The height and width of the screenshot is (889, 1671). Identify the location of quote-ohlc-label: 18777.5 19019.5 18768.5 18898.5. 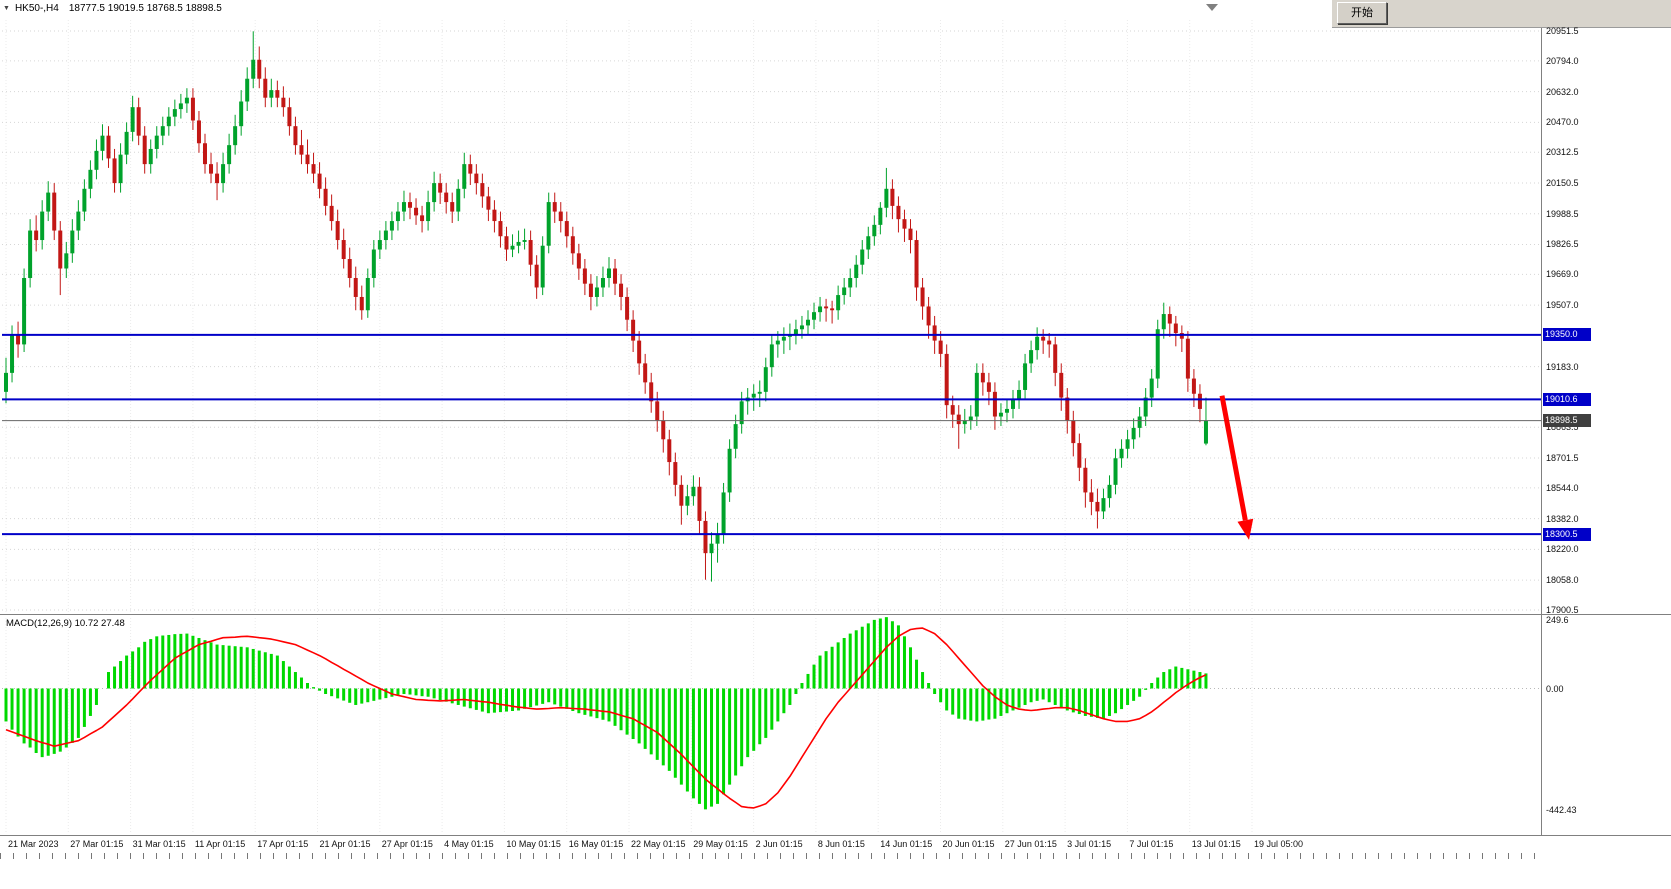
(145, 8).